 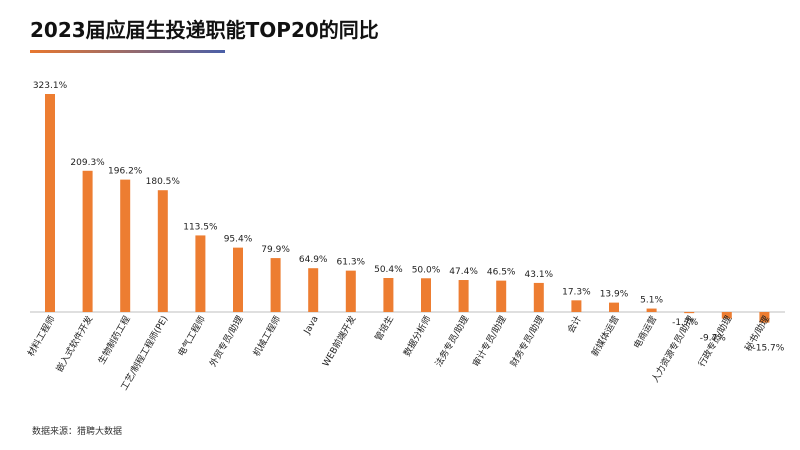 What do you see at coordinates (576, 292) in the screenshot?
I see `value-label: 17.3%` at bounding box center [576, 292].